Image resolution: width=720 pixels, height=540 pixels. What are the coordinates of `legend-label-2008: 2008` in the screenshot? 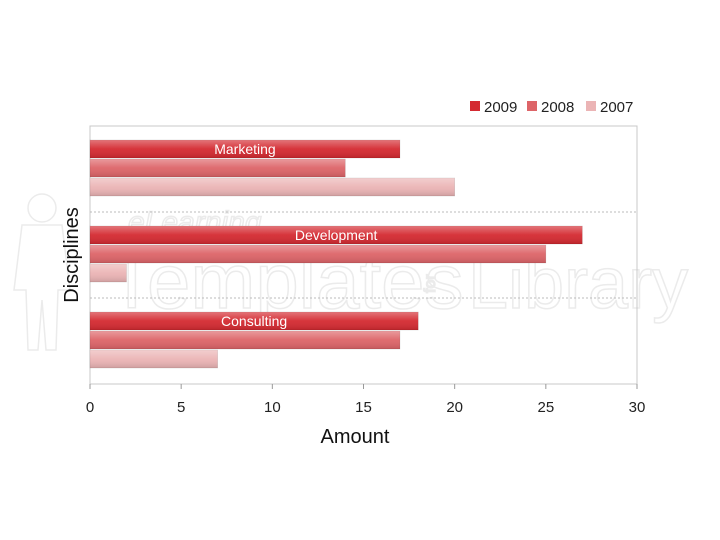 It's located at (557, 107).